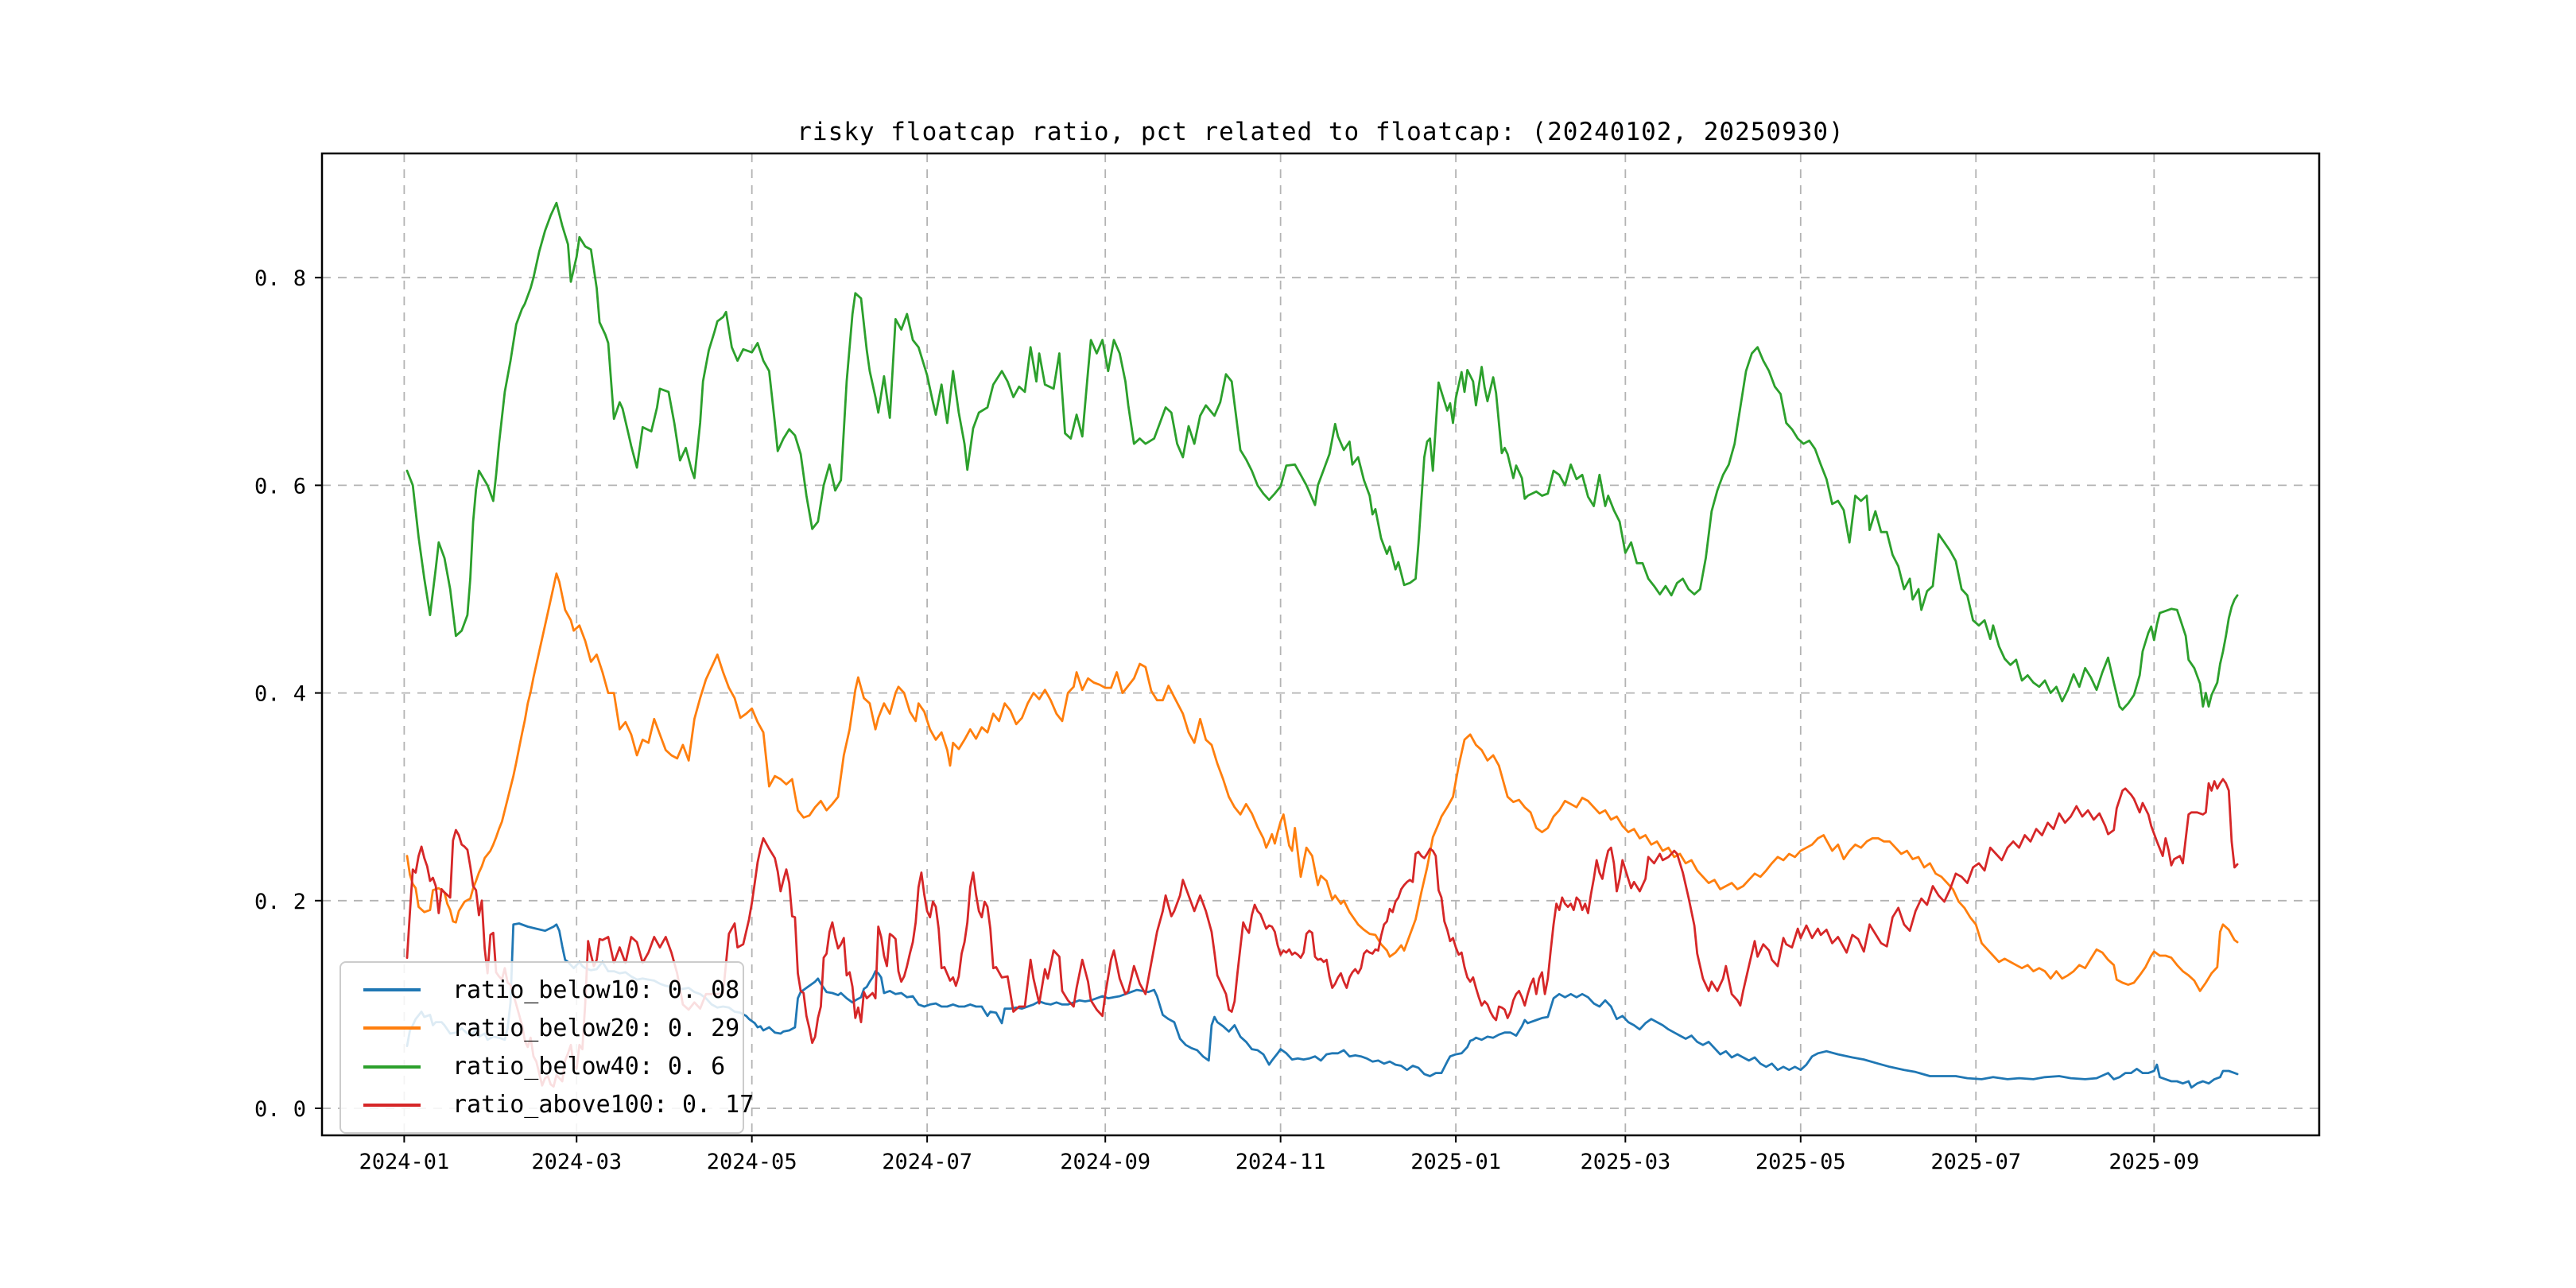 The width and height of the screenshot is (2576, 1288). I want to click on legend-swatch-ratio_below10, so click(392, 990).